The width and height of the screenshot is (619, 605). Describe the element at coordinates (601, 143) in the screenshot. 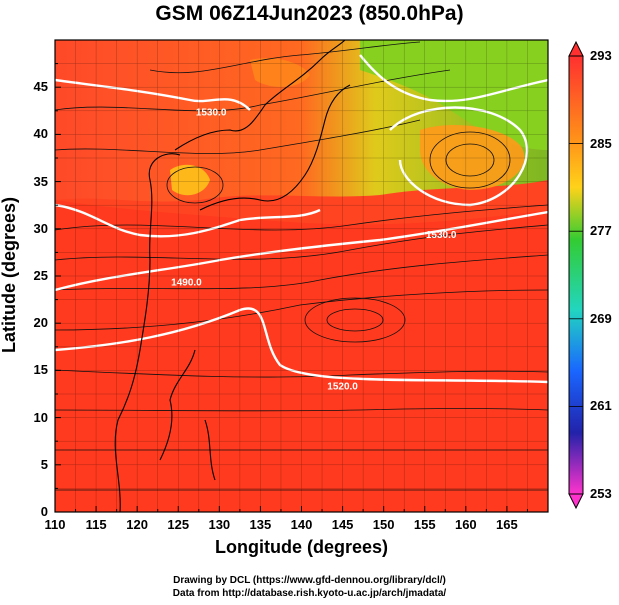

I see `colorbar-tick-label: 285` at that location.